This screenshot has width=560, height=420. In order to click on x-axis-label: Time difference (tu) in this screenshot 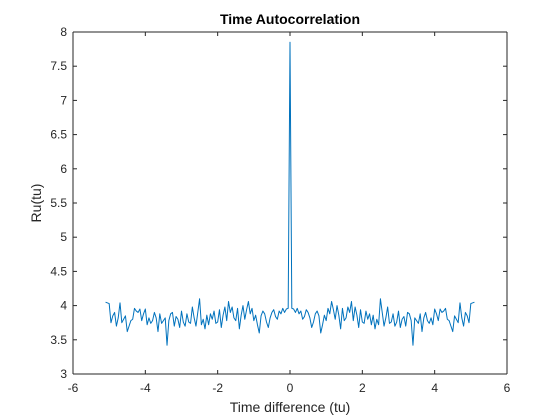, I will do `click(290, 407)`.